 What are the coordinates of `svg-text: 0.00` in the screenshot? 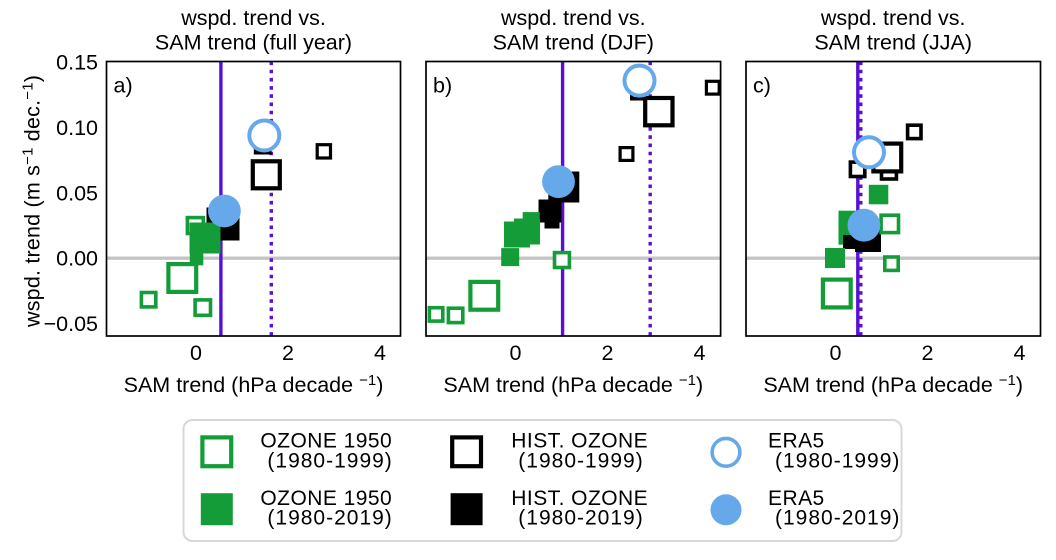 It's located at (77, 259).